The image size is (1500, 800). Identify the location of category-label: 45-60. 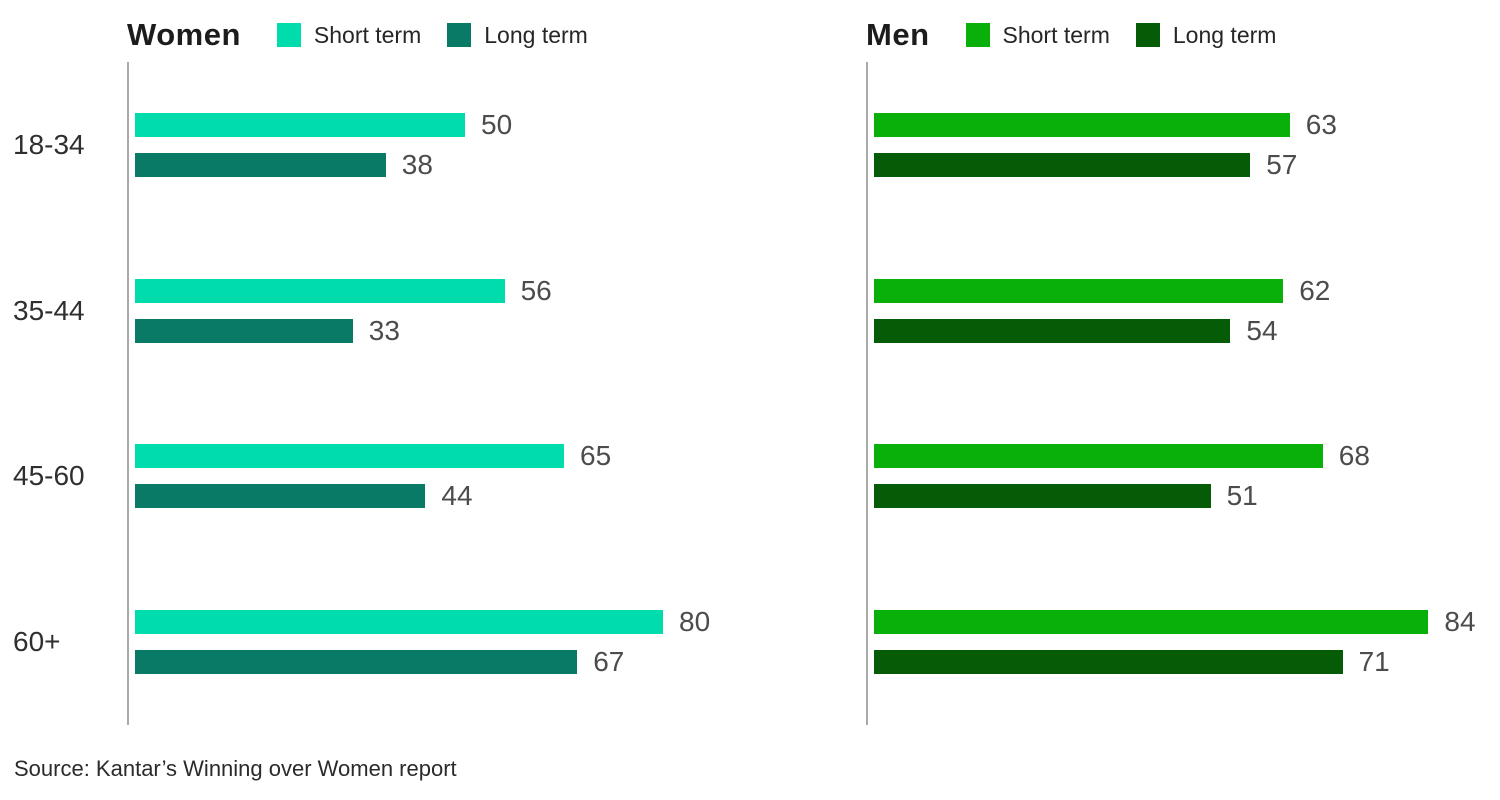
(49, 476).